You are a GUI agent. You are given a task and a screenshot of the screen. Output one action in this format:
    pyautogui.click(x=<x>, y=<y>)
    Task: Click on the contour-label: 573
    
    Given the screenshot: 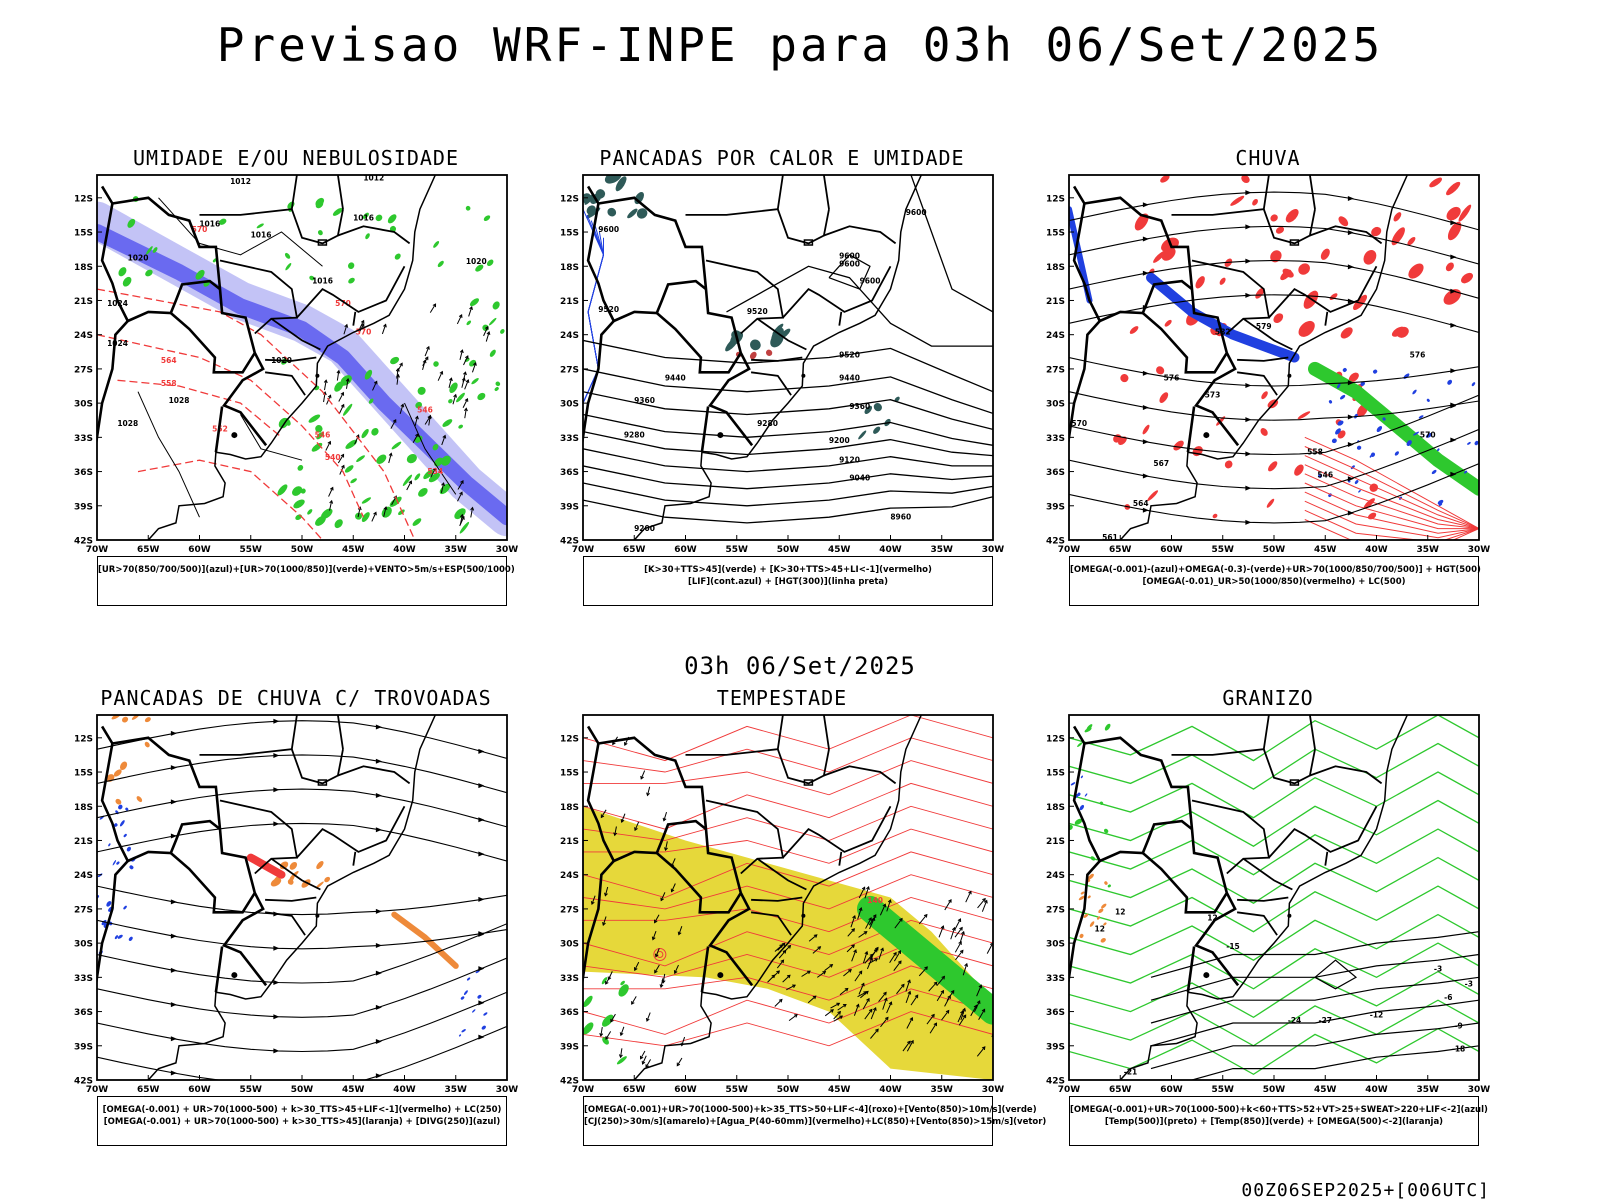 What is the action you would take?
    pyautogui.click(x=1213, y=394)
    